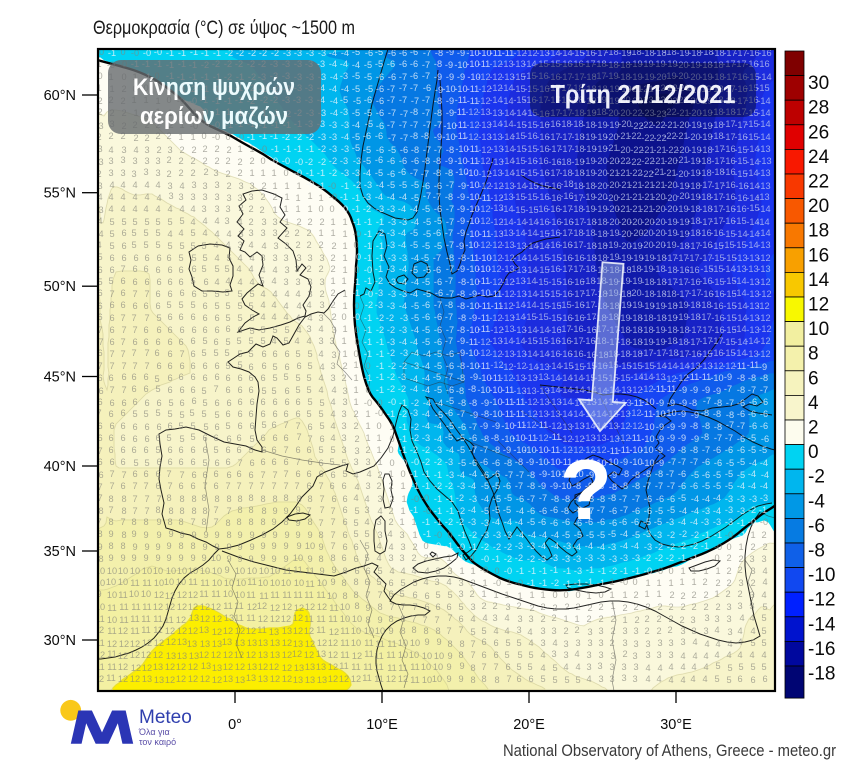 The height and width of the screenshot is (776, 868). What do you see at coordinates (635, 173) in the screenshot?
I see `svg-text: -22` at bounding box center [635, 173].